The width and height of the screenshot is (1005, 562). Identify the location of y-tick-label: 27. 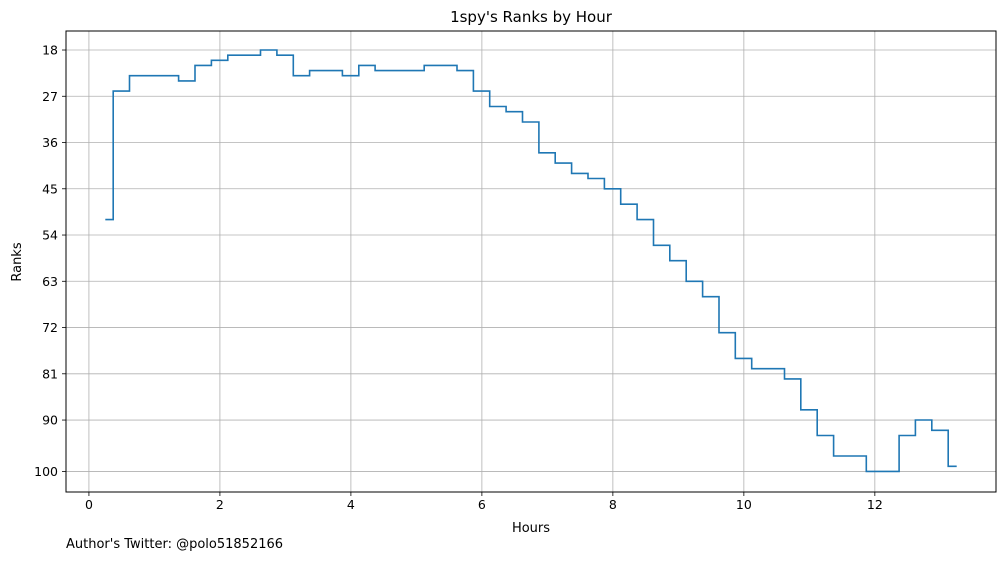
(50, 96).